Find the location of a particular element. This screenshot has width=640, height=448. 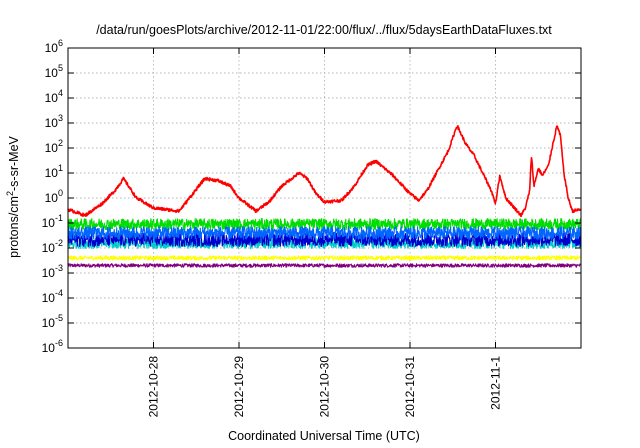

y-tick-label: 10⁻³ is located at coordinates (52, 271).